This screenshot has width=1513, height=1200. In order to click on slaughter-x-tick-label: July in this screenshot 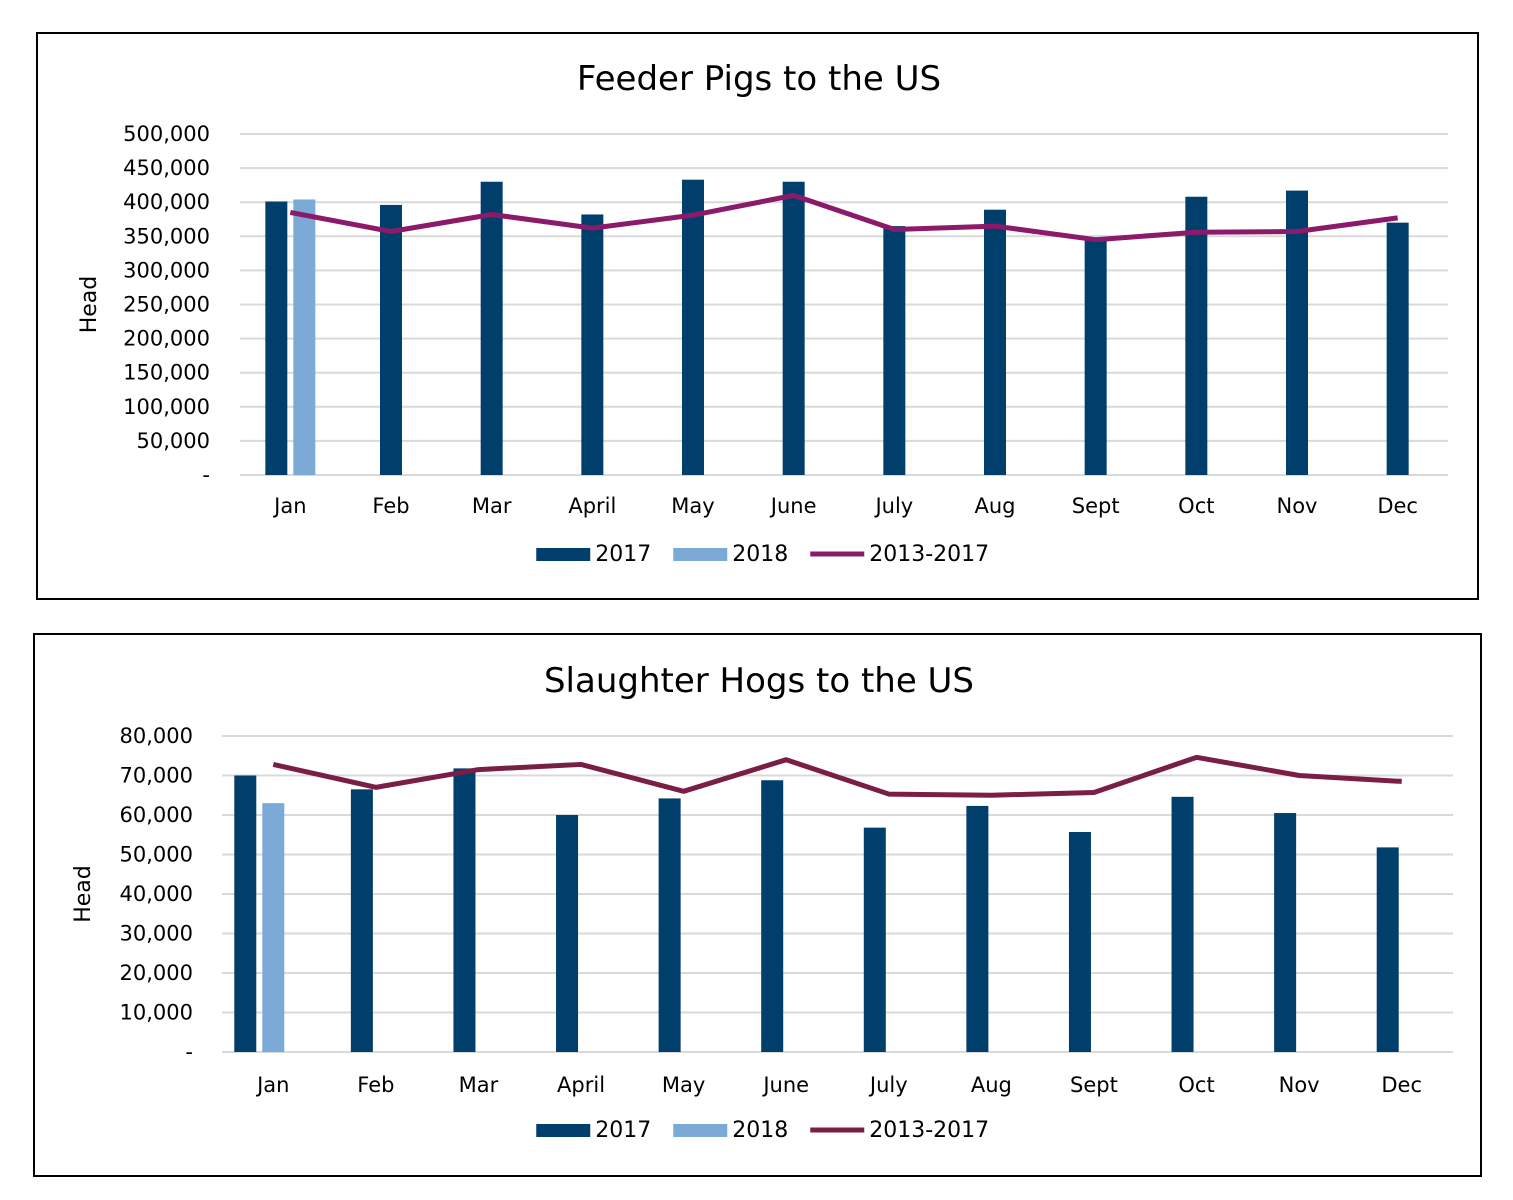, I will do `click(888, 1085)`.